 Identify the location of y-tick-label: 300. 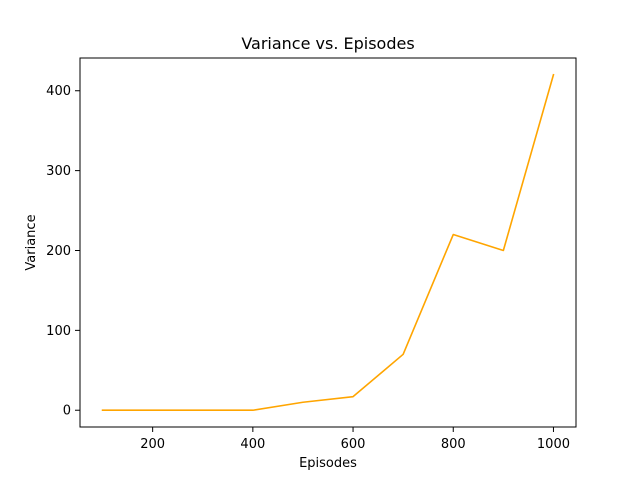
(58, 171).